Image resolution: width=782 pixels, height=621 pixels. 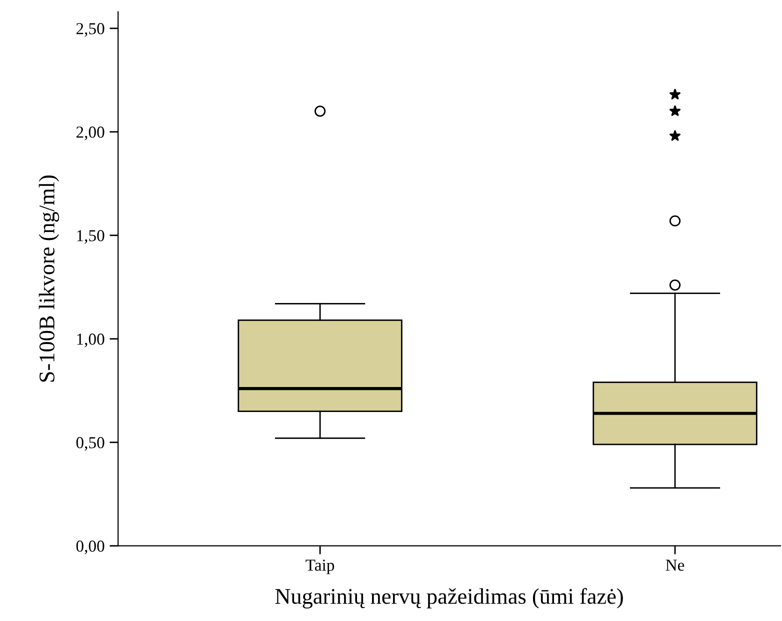 I want to click on x-tick-label: Ne, so click(x=675, y=565).